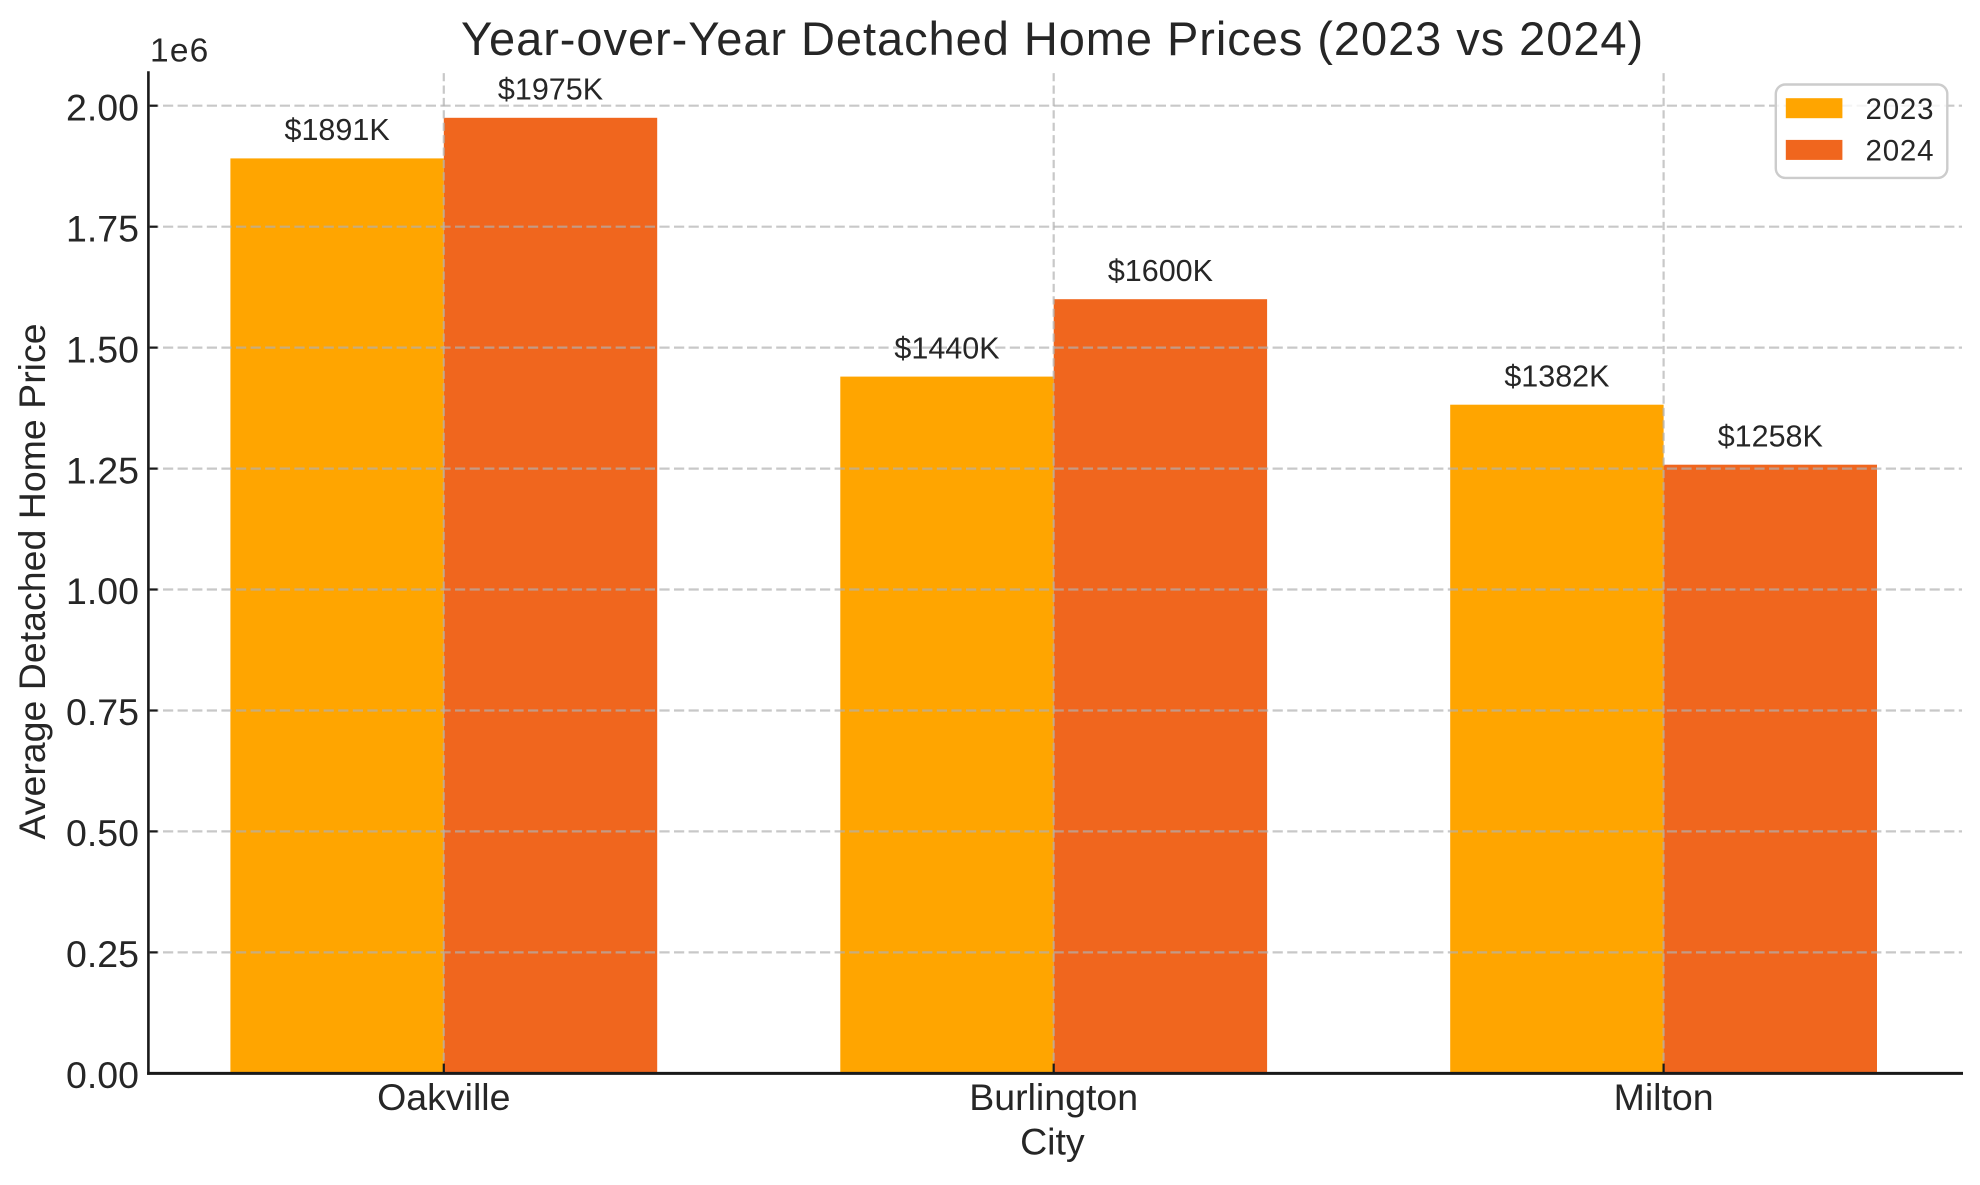  What do you see at coordinates (443, 1097) in the screenshot?
I see `svg-text: Oakville` at bounding box center [443, 1097].